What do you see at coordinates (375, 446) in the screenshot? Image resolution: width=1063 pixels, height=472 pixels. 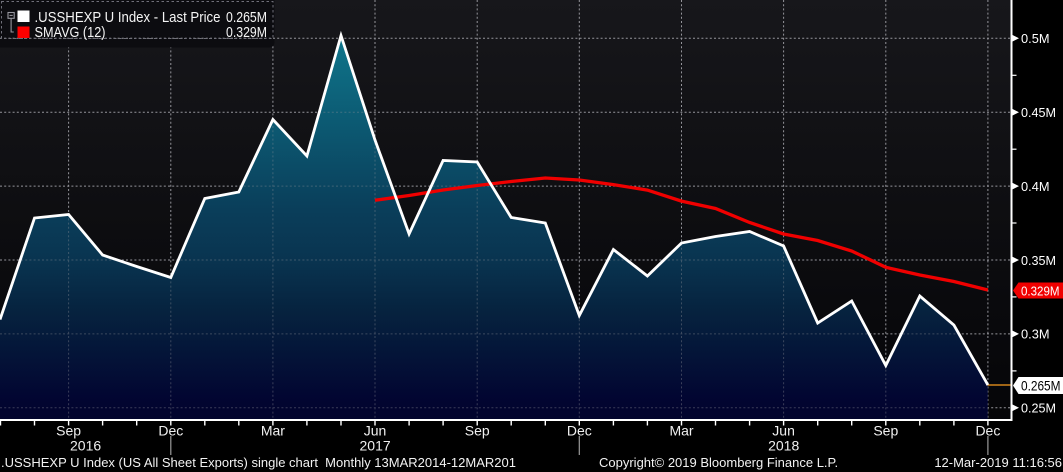 I see `svg-text: 2017` at bounding box center [375, 446].